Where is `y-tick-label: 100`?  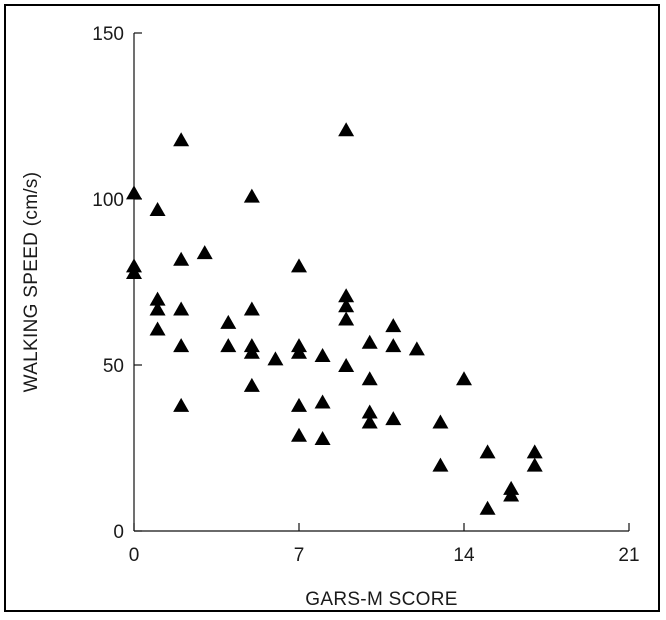
y-tick-label: 100 is located at coordinates (108, 200).